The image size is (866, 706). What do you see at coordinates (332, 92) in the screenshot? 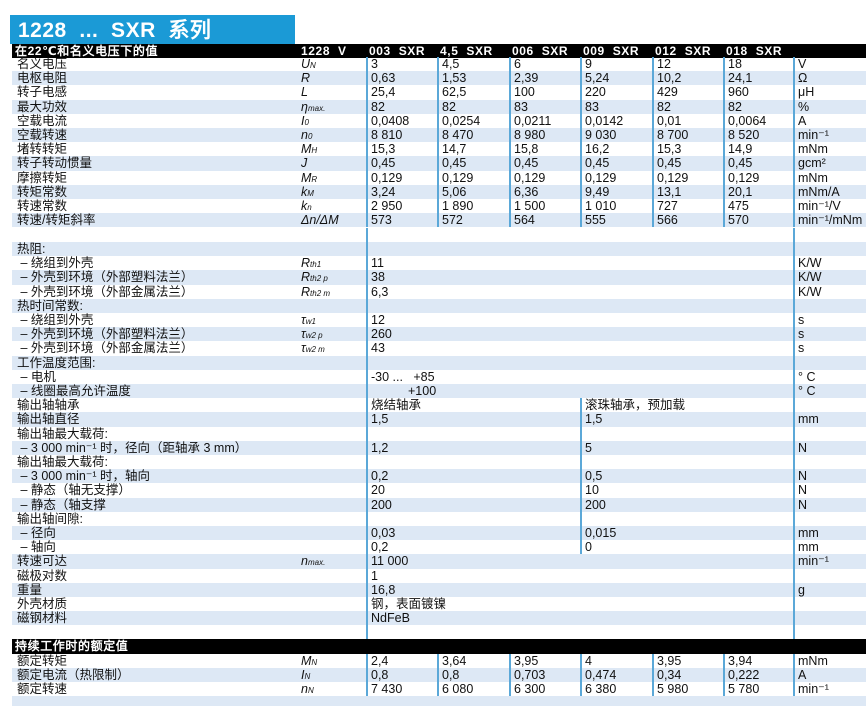
I see `row-symbol: L` at bounding box center [332, 92].